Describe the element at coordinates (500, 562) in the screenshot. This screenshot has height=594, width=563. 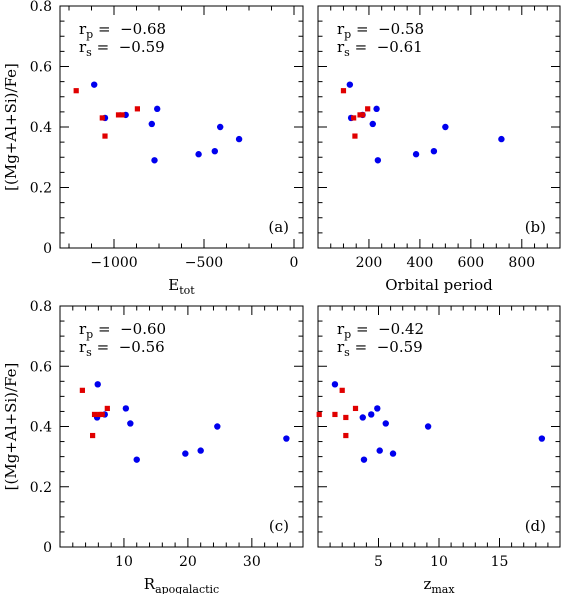
I see `x-tick-label: 15` at that location.